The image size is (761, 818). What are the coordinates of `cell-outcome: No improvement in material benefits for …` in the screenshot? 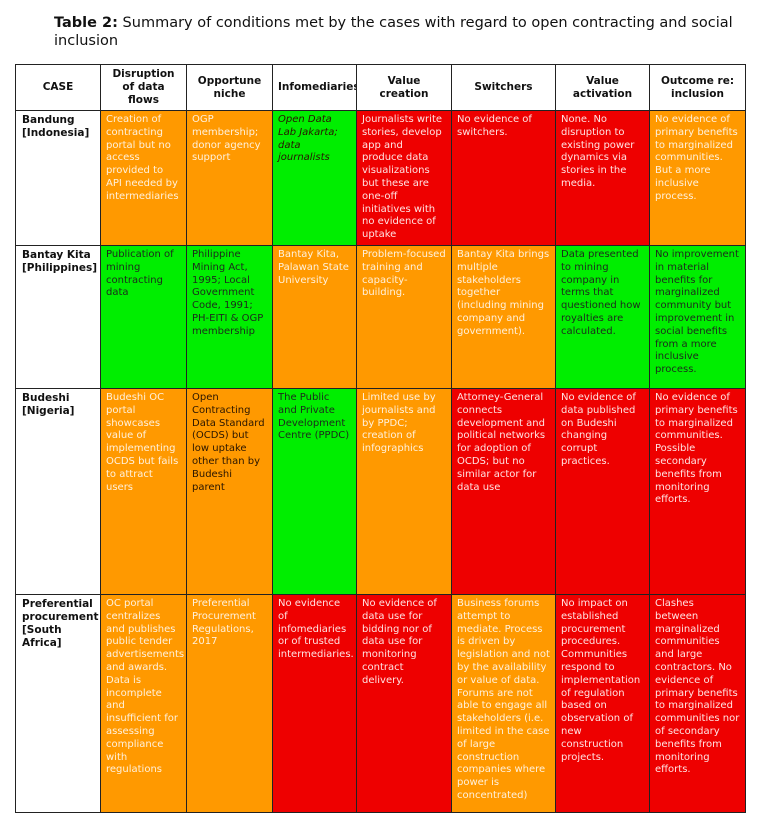 It's located at (697, 316).